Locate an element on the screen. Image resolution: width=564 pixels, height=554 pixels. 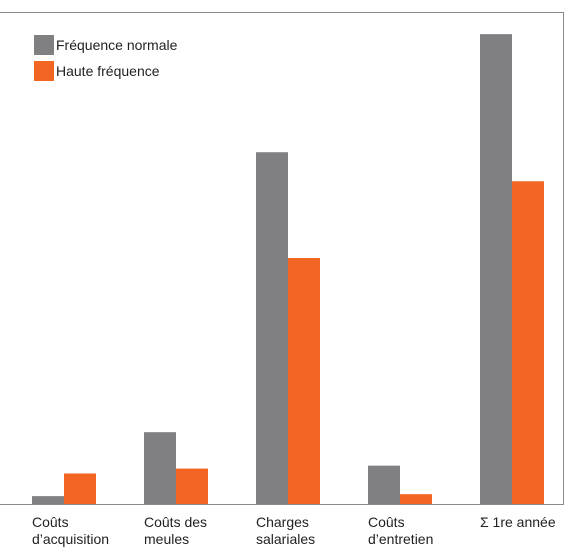
x-tick-label-salariales: Charges salariales is located at coordinates (286, 530).